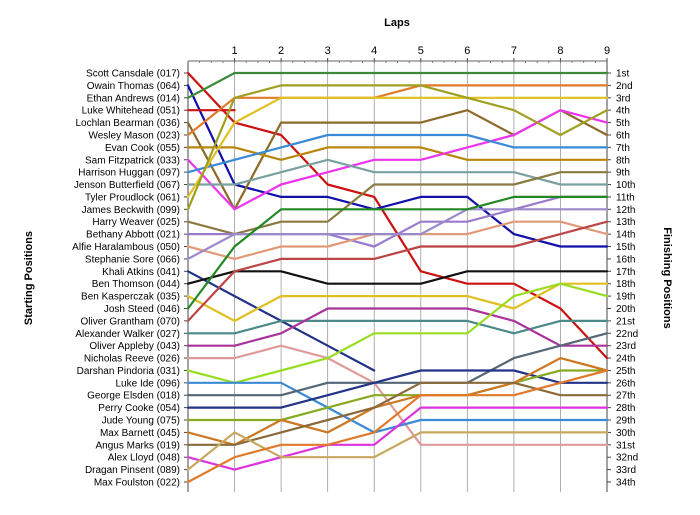 The image size is (700, 515). Describe the element at coordinates (128, 371) in the screenshot. I see `start-position-label: Darshan Pindoria (031)` at that location.